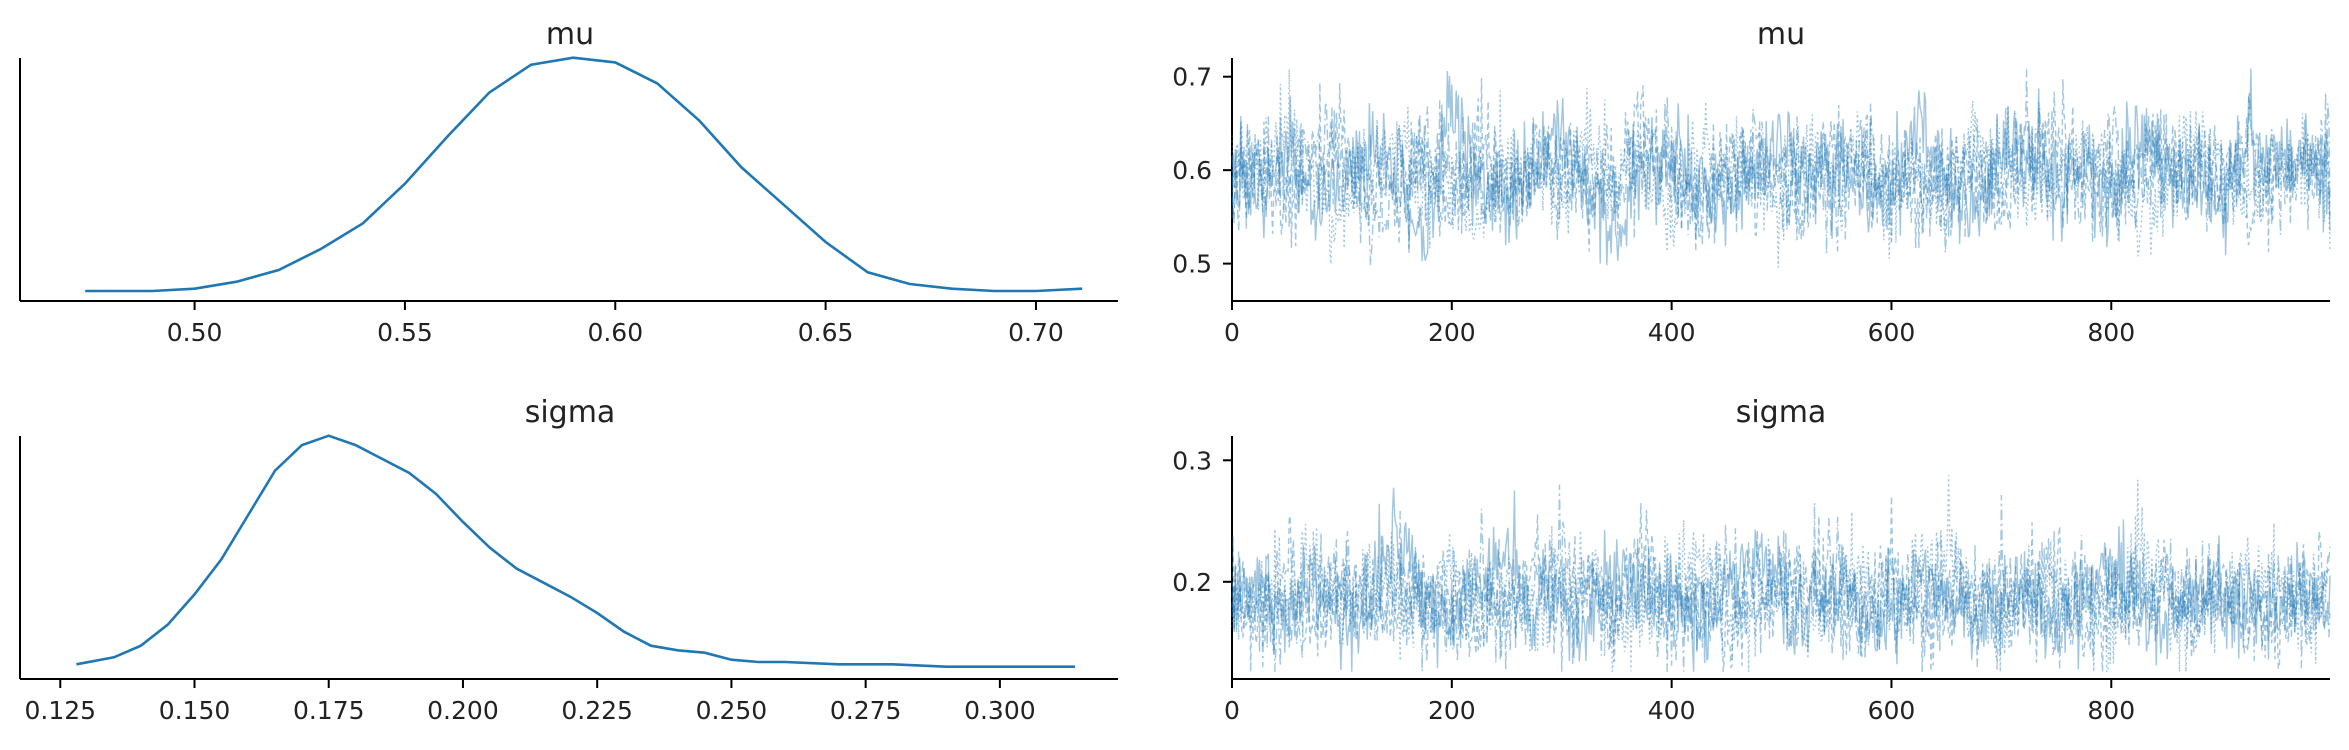 The height and width of the screenshot is (750, 2349). I want to click on sigma-trace-y-tick-label: 0.3, so click(1192, 460).